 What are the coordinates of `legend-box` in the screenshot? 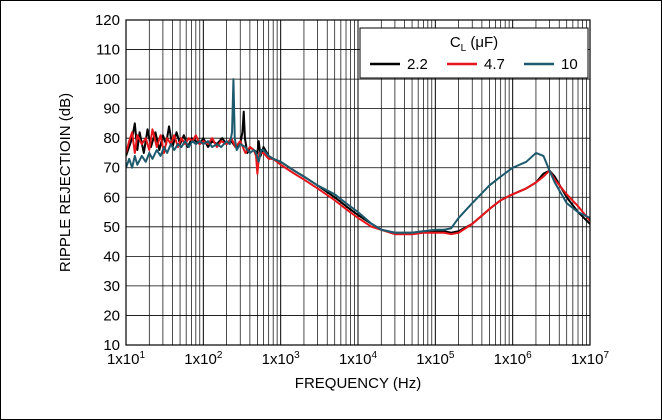 It's located at (474, 53).